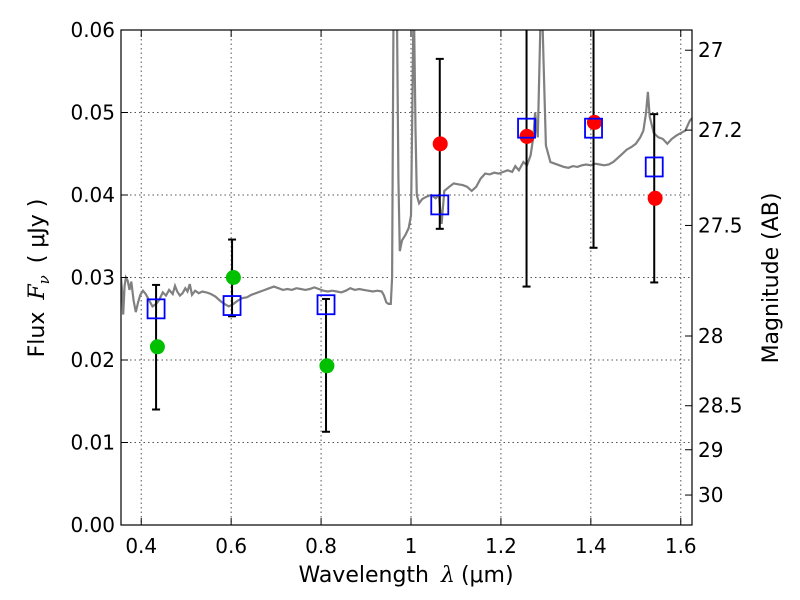 The height and width of the screenshot is (600, 800). I want to click on x-tick-label: 1.2, so click(501, 546).